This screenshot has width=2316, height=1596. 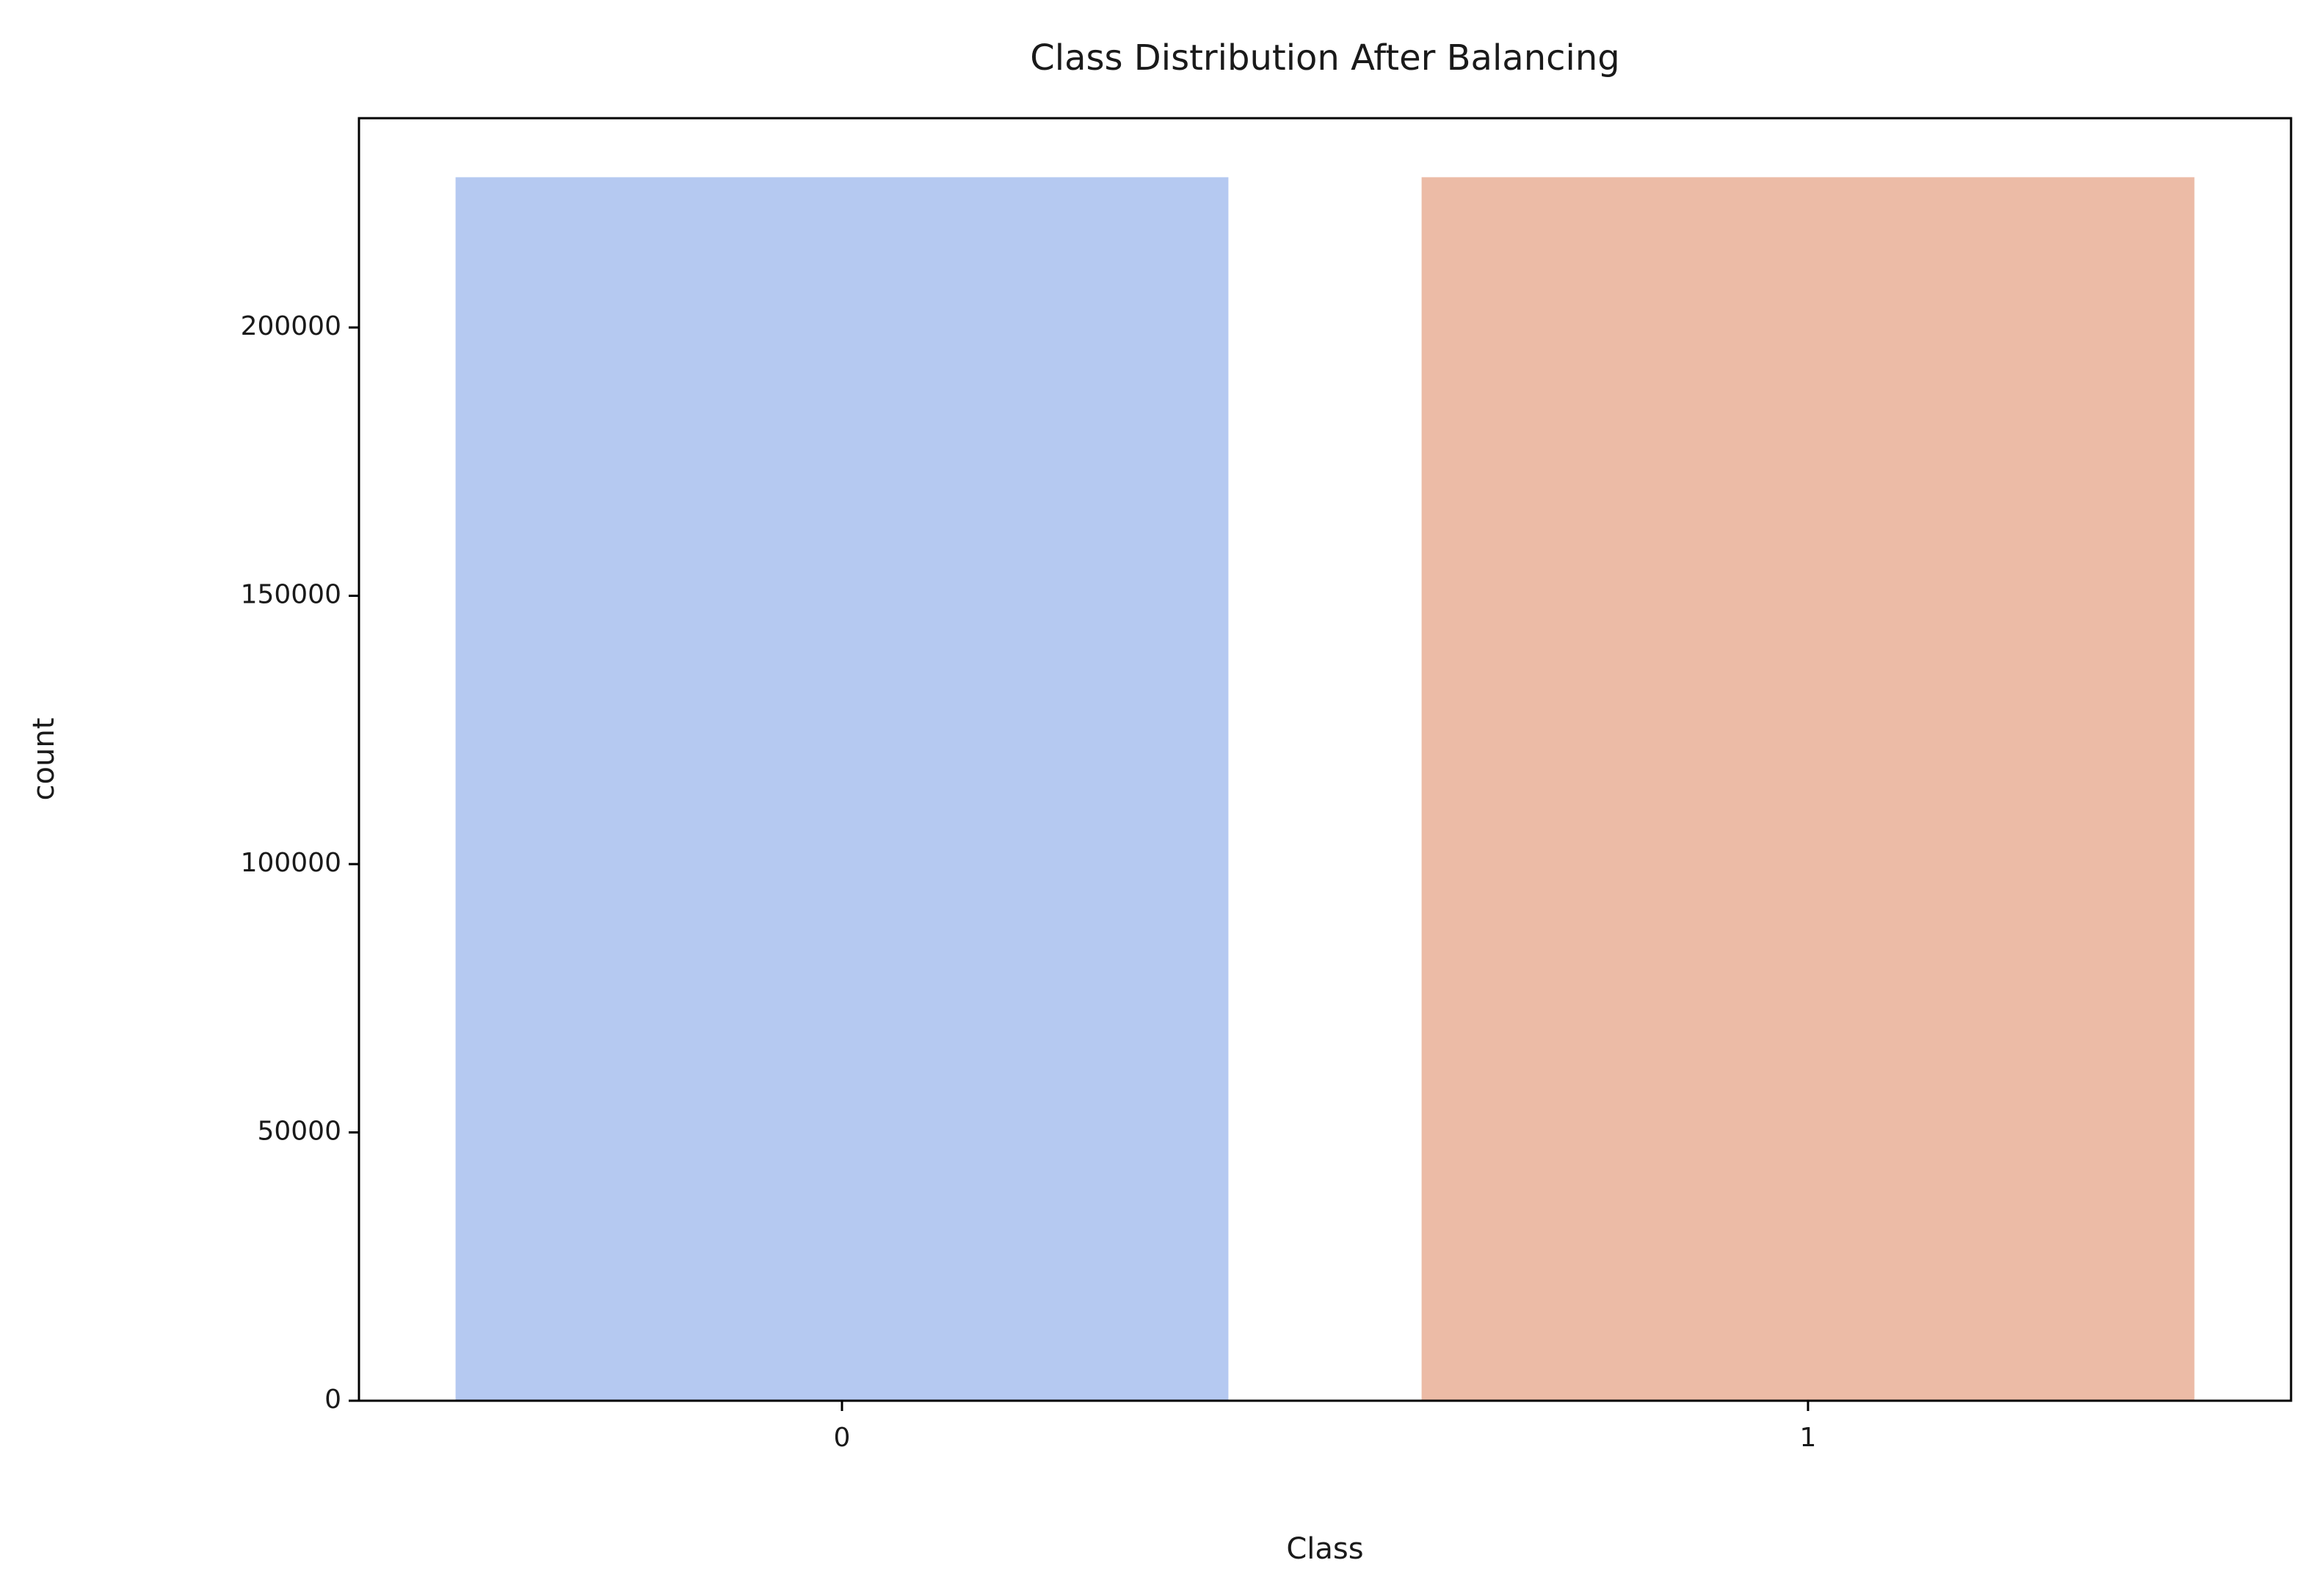 What do you see at coordinates (291, 595) in the screenshot?
I see `y-tick-label: 150000` at bounding box center [291, 595].